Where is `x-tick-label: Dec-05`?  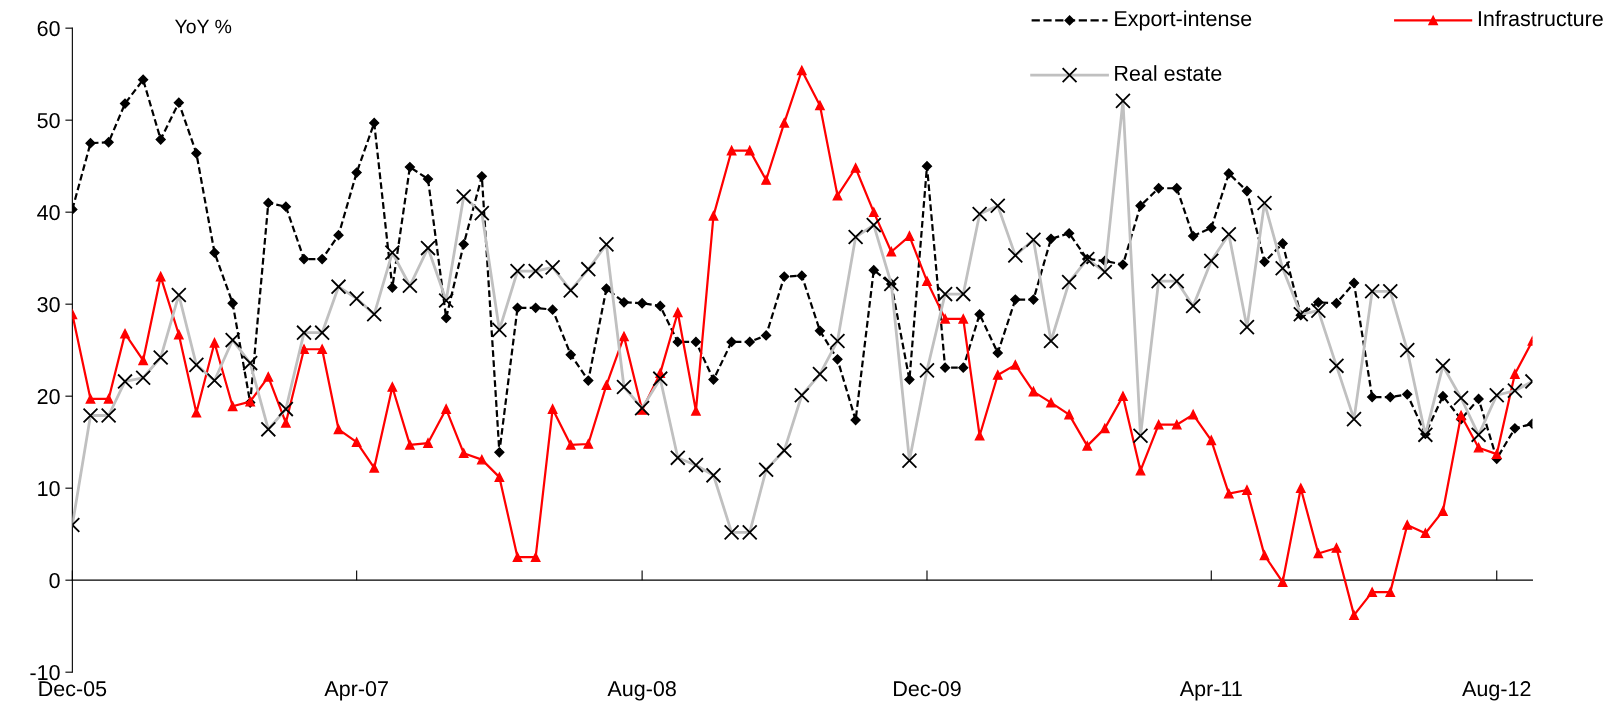 x-tick-label: Dec-05 is located at coordinates (73, 689).